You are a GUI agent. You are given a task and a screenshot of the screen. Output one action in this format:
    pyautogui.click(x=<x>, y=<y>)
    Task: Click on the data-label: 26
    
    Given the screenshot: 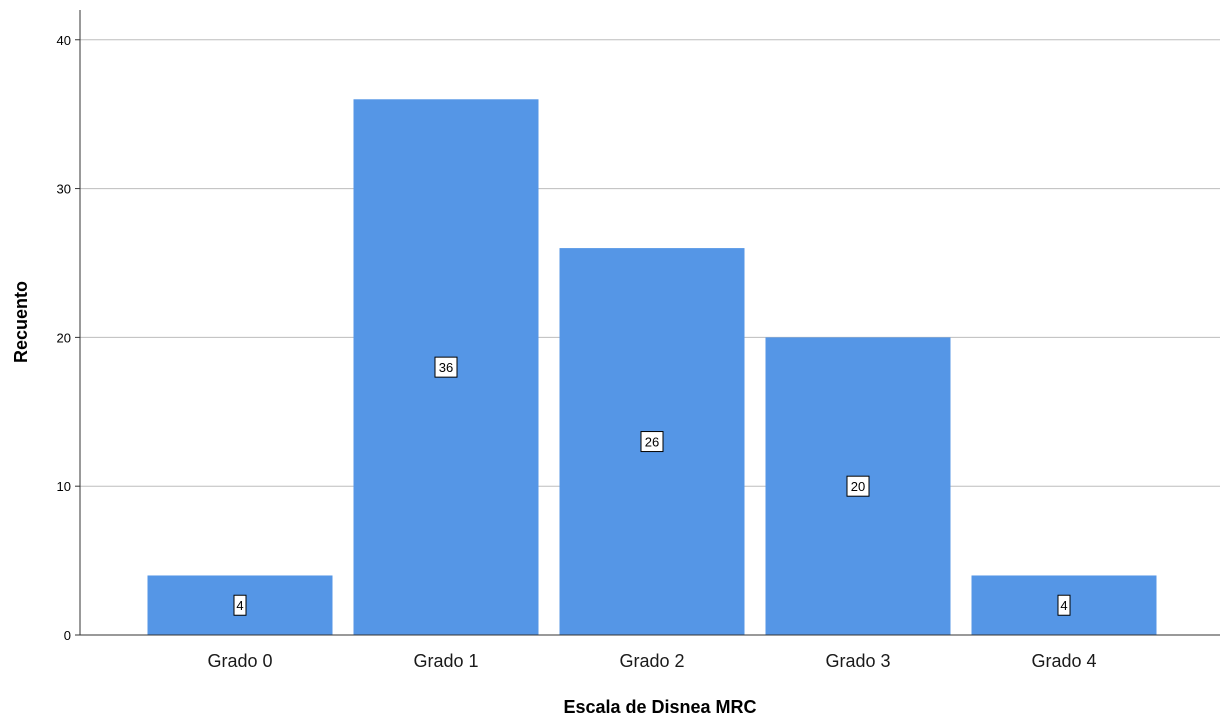 What is the action you would take?
    pyautogui.click(x=652, y=442)
    